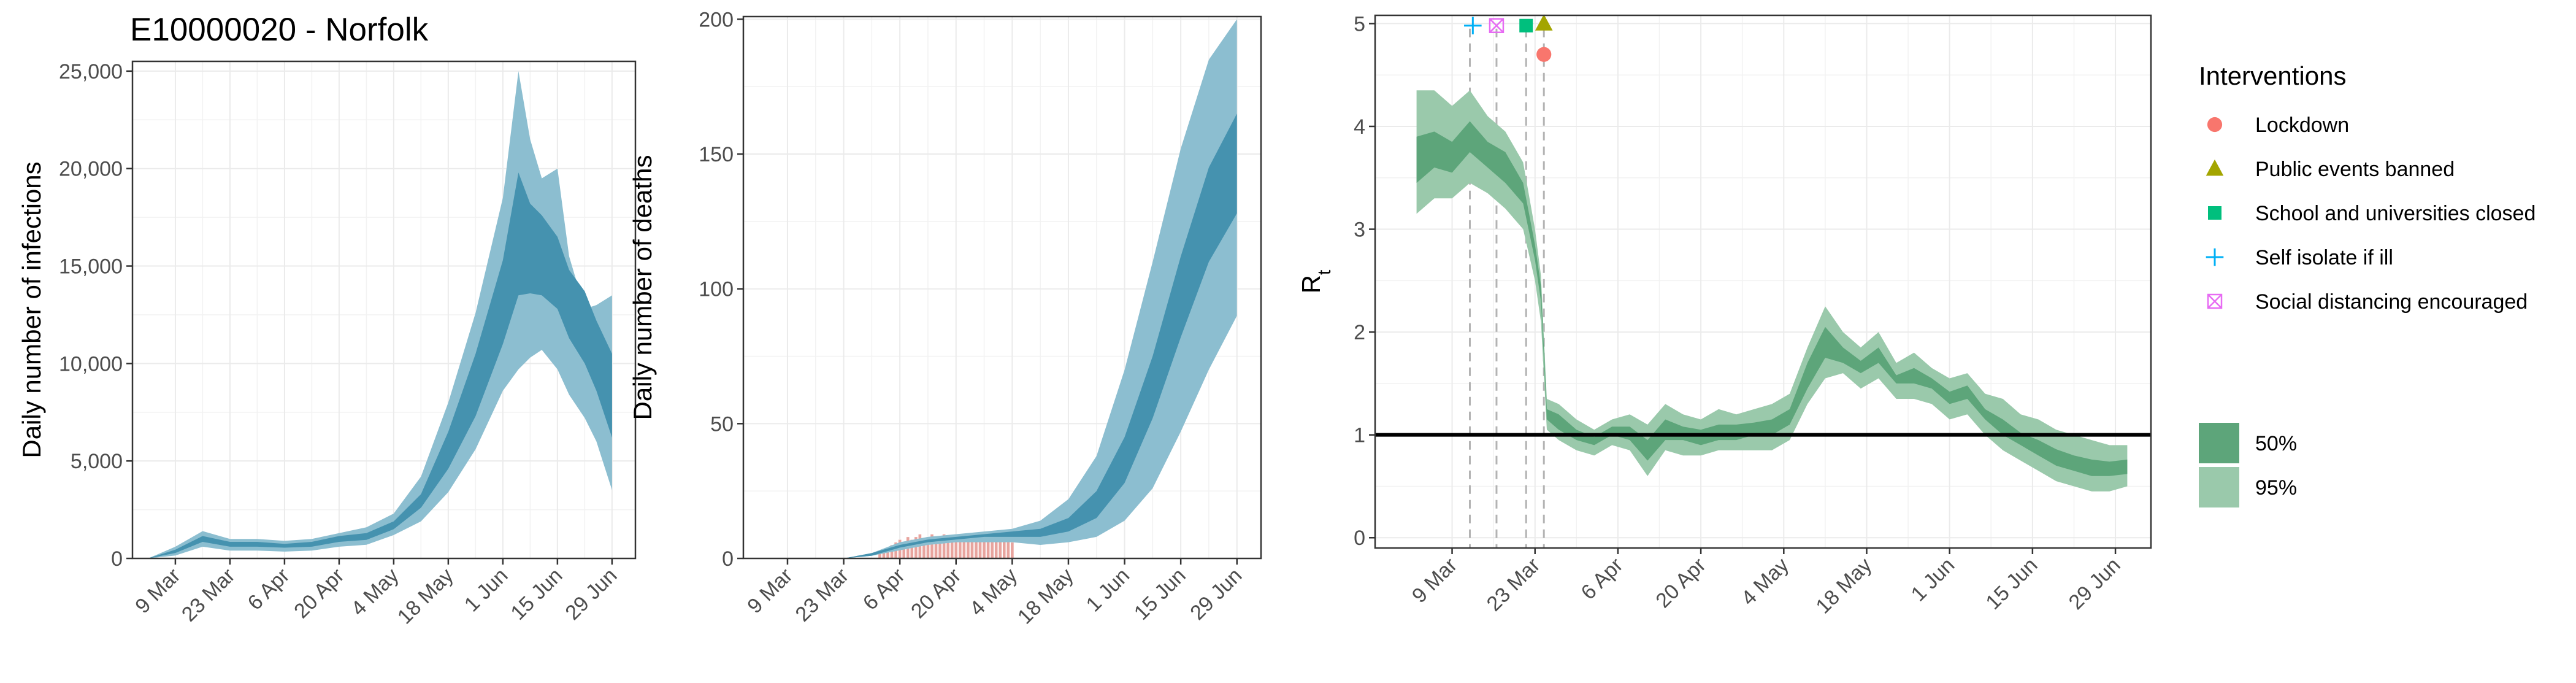  I want to click on legend-title: Interventions, so click(2272, 75).